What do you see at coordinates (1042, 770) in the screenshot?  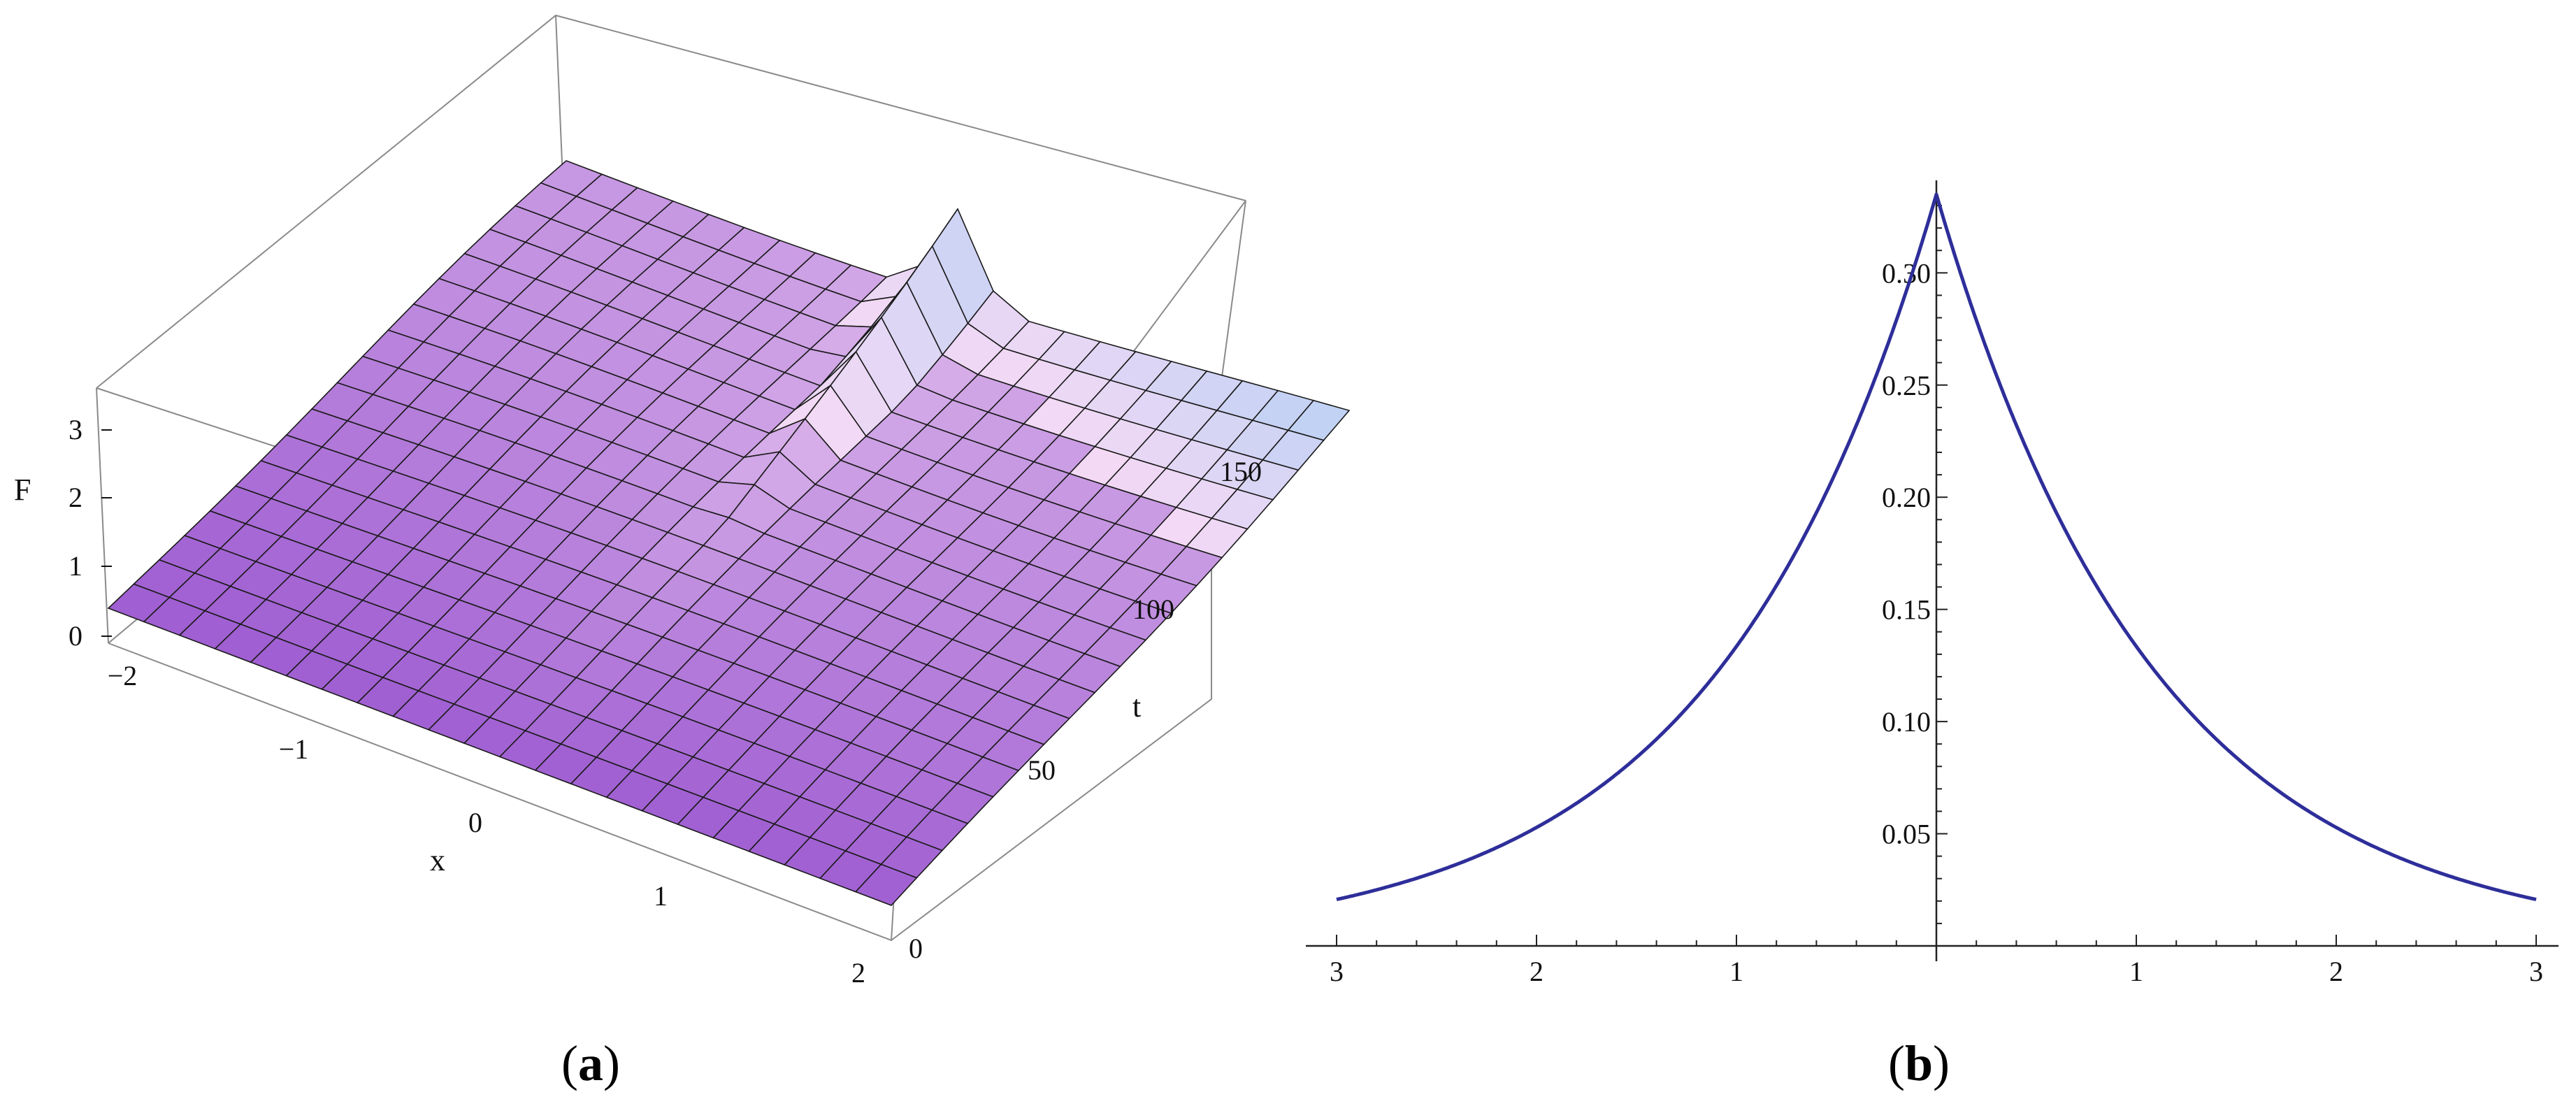 I see `t-tick-label: 50` at bounding box center [1042, 770].